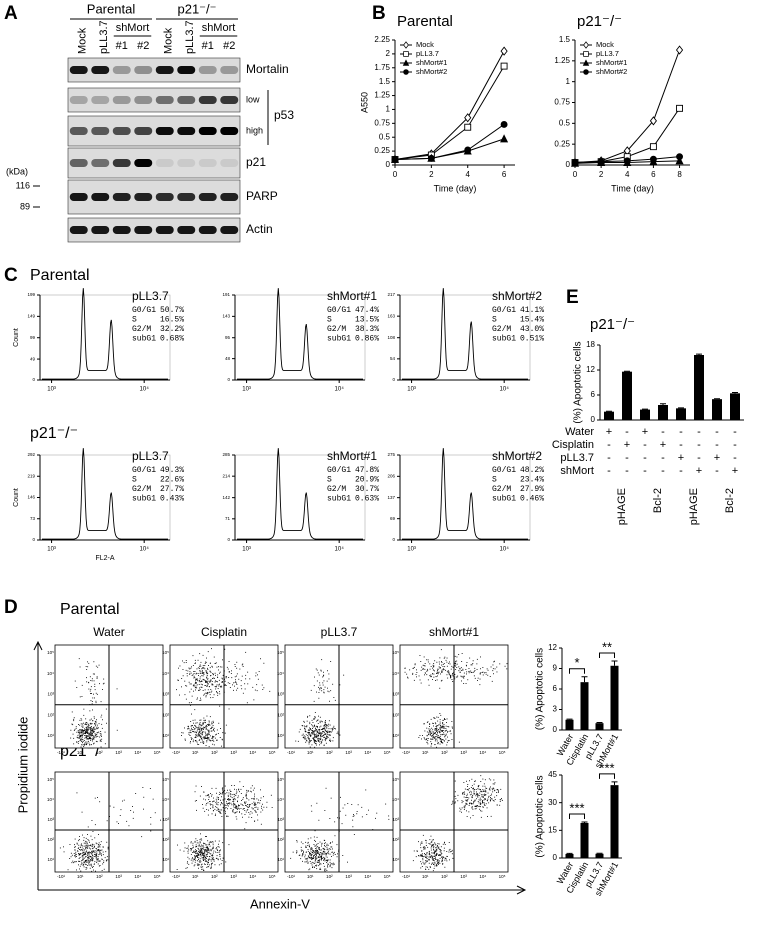 This screenshot has width=760, height=940. I want to click on blot-band, so click(165, 230).